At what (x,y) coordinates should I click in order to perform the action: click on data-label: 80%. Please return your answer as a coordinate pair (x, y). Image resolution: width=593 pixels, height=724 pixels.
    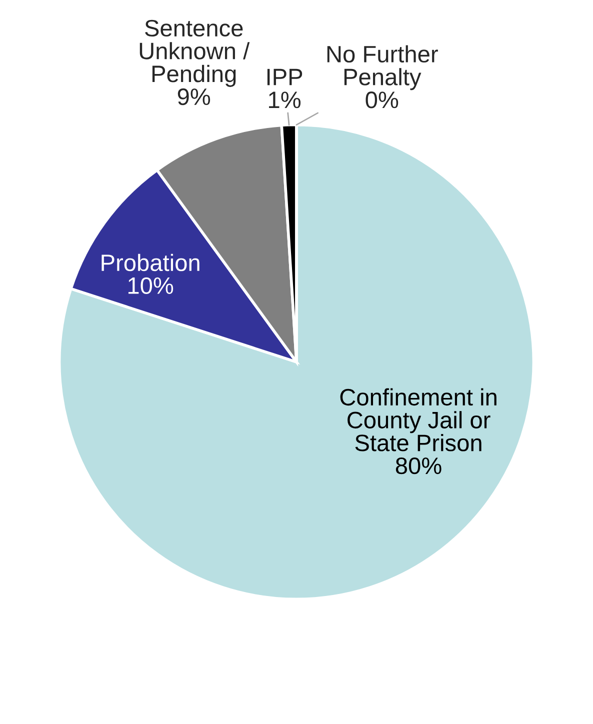
    Looking at the image, I should click on (419, 465).